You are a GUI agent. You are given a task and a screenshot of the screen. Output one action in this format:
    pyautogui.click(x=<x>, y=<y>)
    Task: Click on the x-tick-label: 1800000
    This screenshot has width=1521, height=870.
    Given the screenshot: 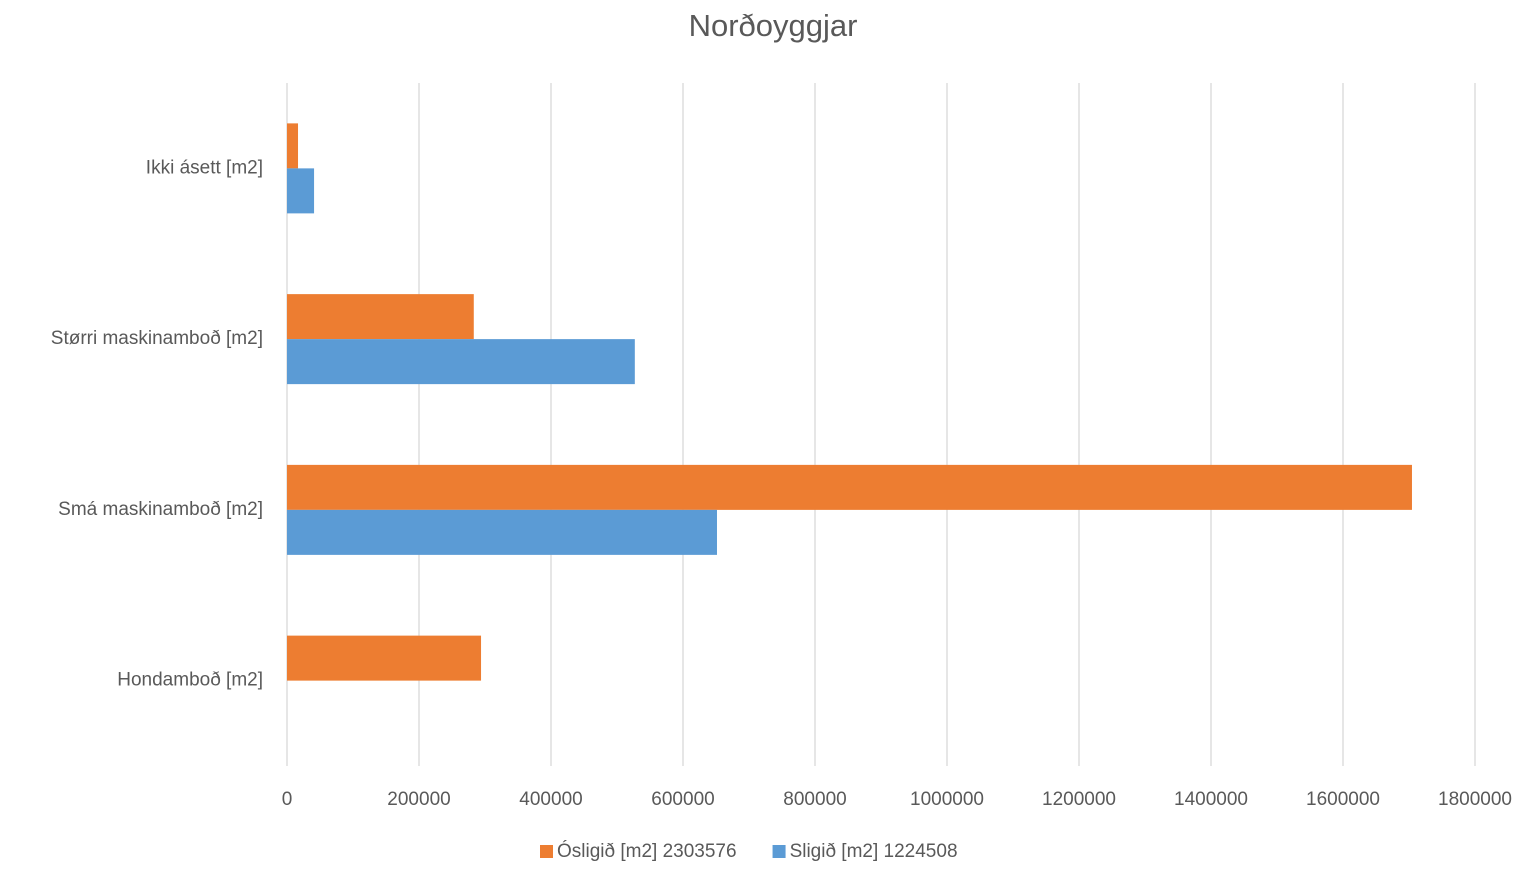 What is the action you would take?
    pyautogui.click(x=1475, y=799)
    